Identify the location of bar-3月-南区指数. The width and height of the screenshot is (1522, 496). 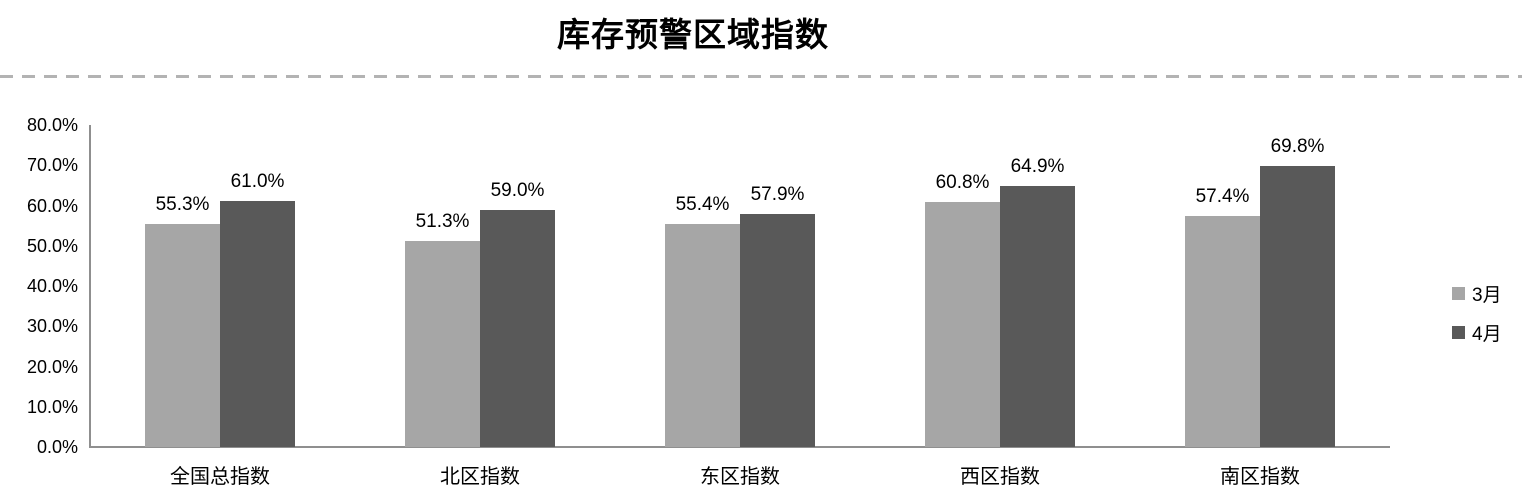
(1222, 331).